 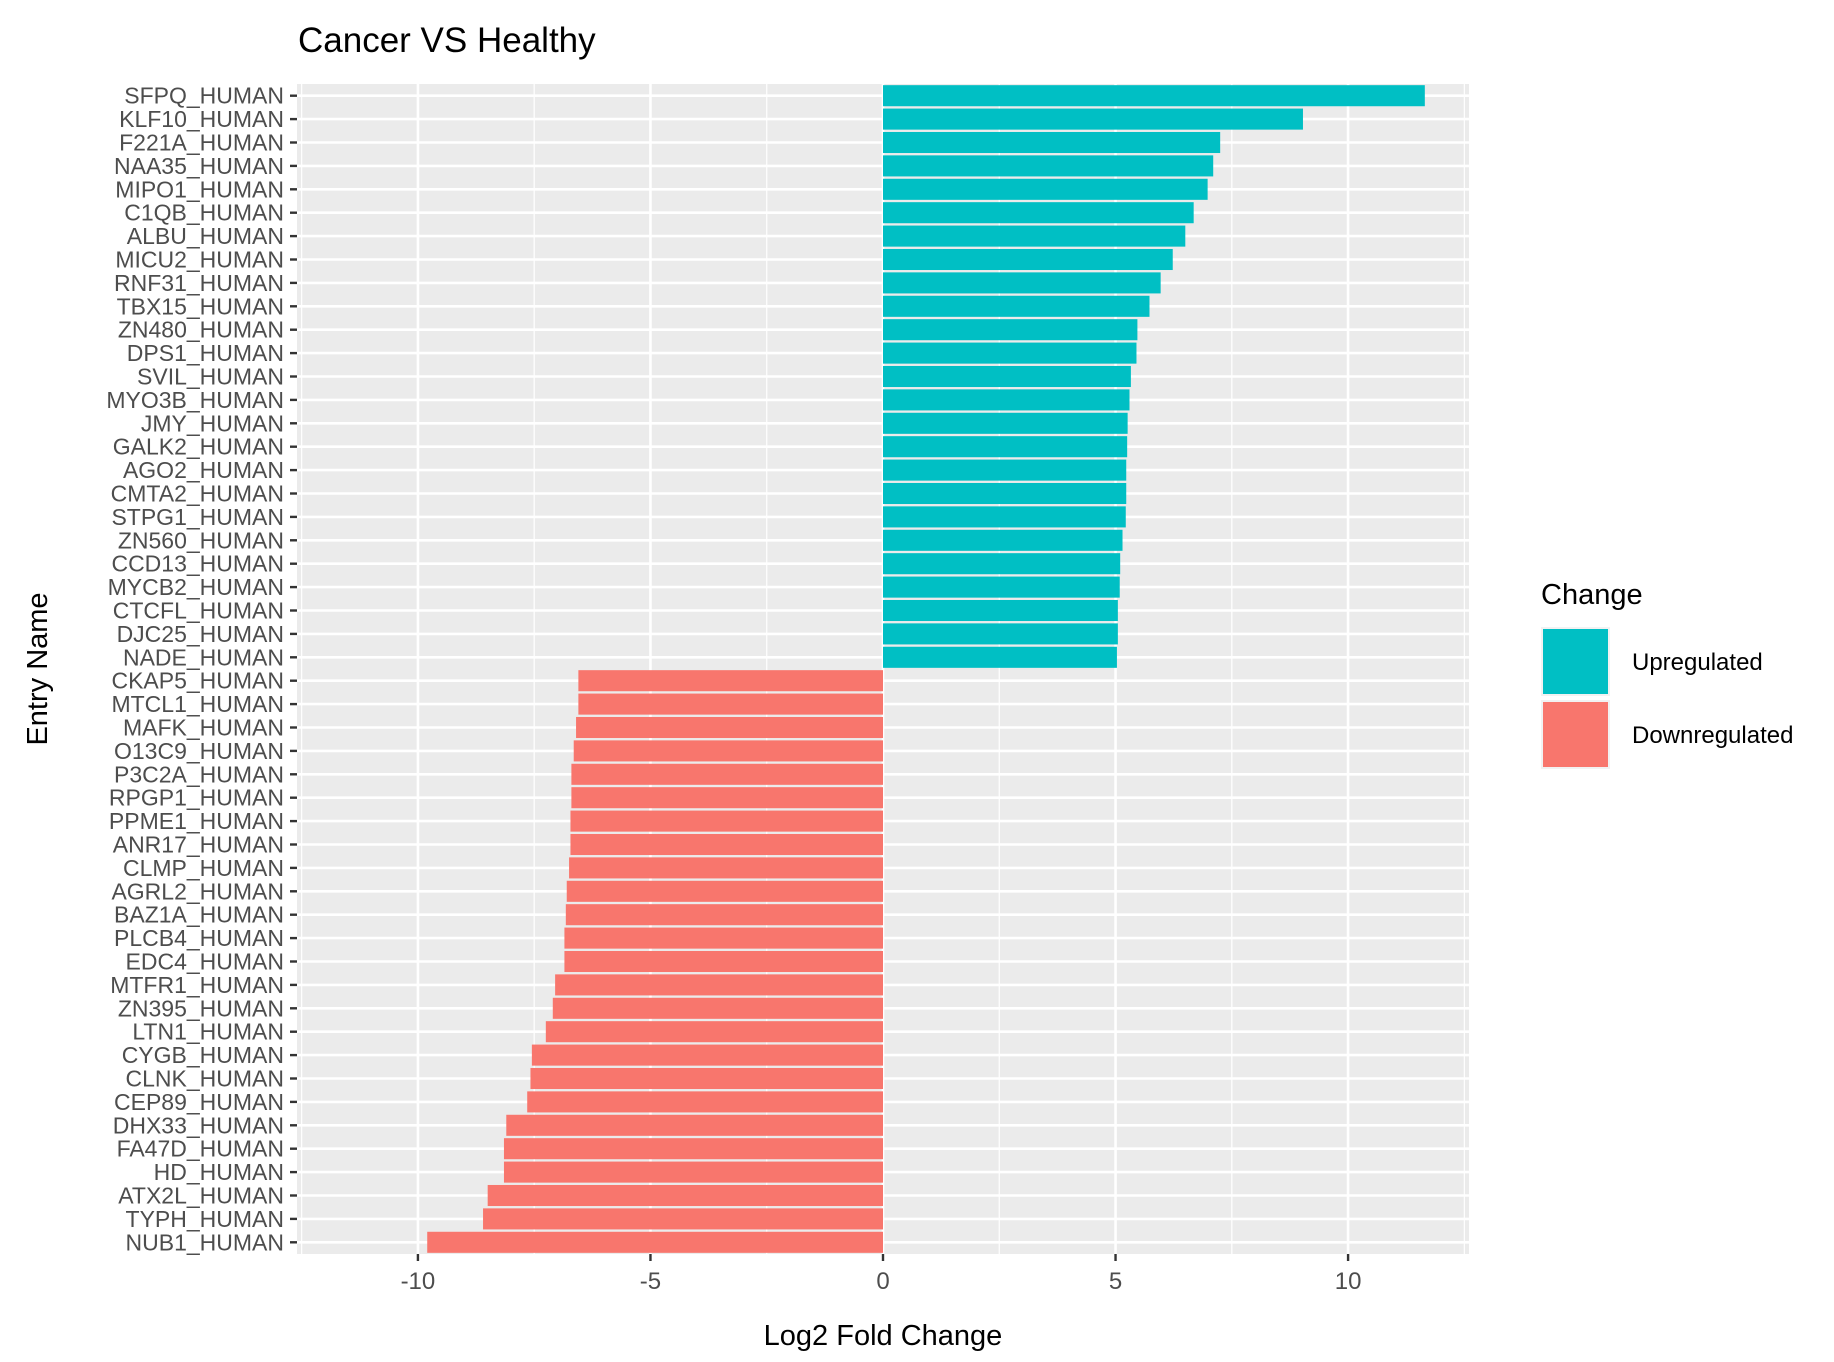 What do you see at coordinates (1000, 634) in the screenshot?
I see `bar-djc25-human` at bounding box center [1000, 634].